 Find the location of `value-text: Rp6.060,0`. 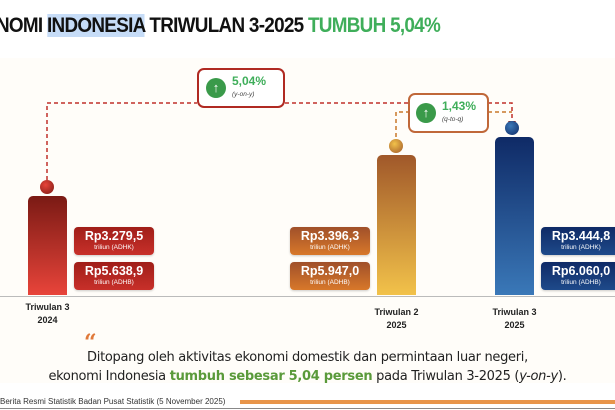

value-text: Rp6.060,0 is located at coordinates (581, 271).